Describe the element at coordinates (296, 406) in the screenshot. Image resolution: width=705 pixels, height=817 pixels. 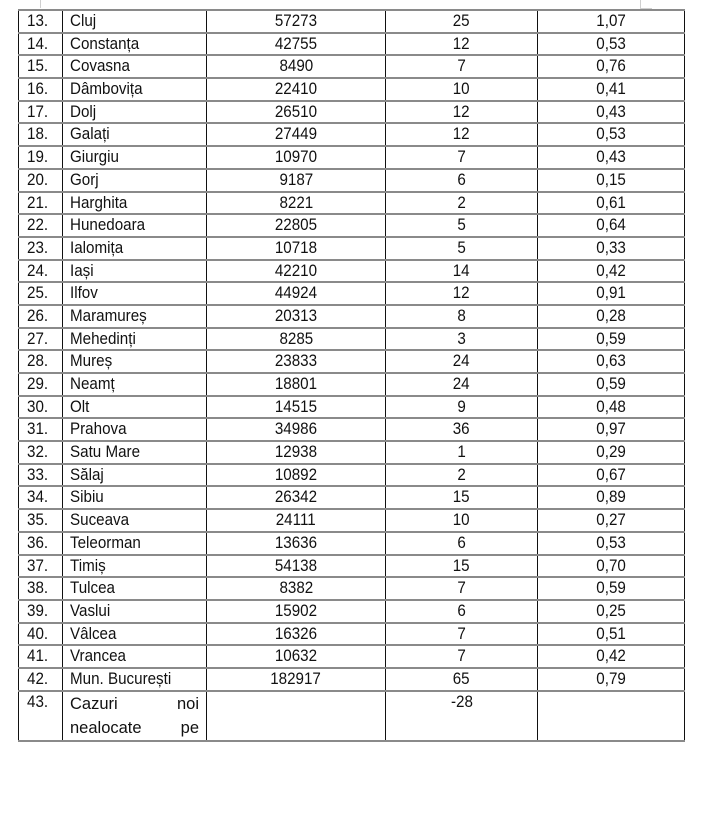
I see `population-value: 14515` at that location.